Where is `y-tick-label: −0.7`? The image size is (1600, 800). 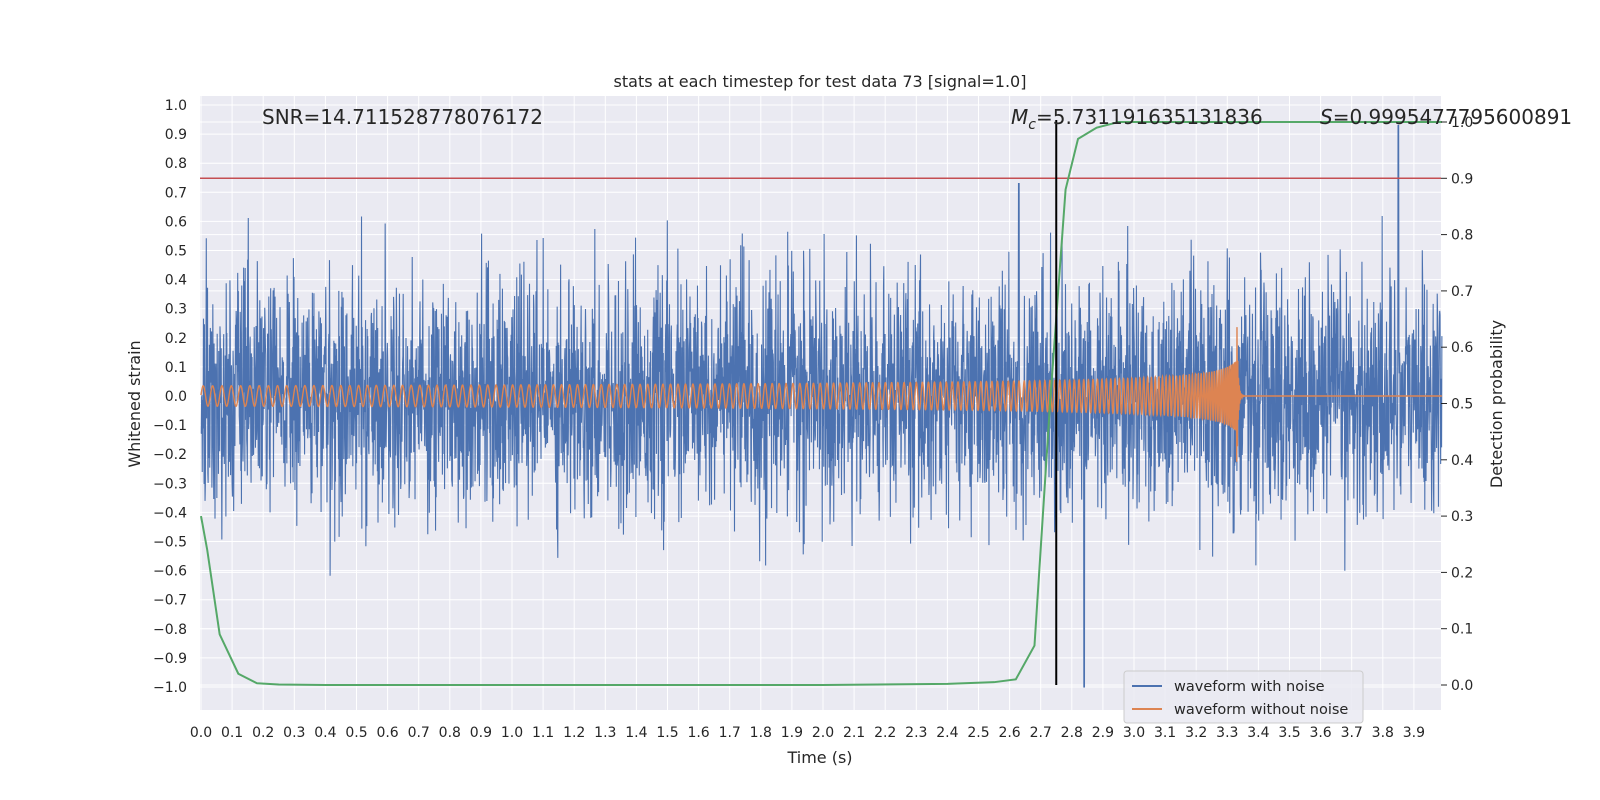 y-tick-label: −0.7 is located at coordinates (170, 601).